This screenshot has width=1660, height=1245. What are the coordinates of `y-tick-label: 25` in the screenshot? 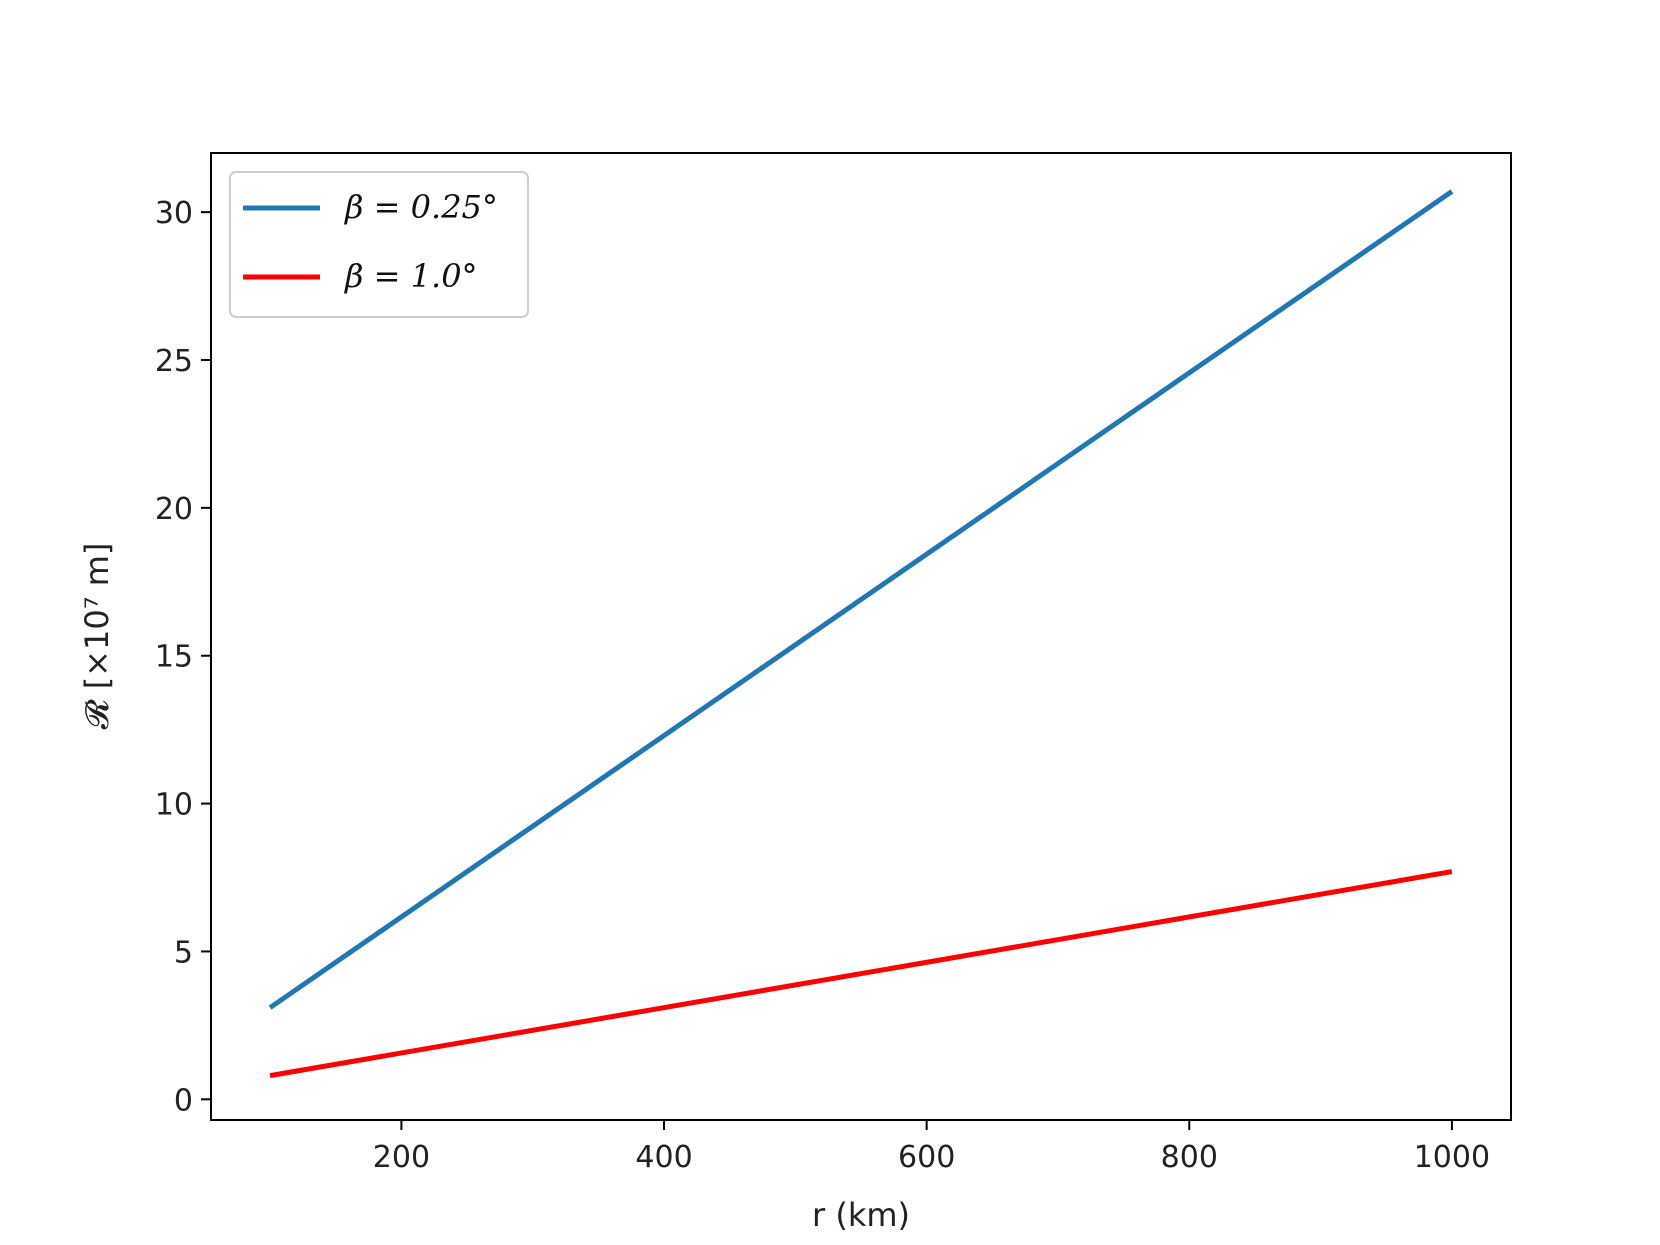 It's located at (174, 361).